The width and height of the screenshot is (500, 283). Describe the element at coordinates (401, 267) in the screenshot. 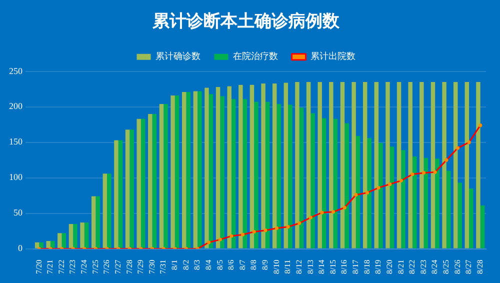

I see `x-tick-label: 8/21` at that location.